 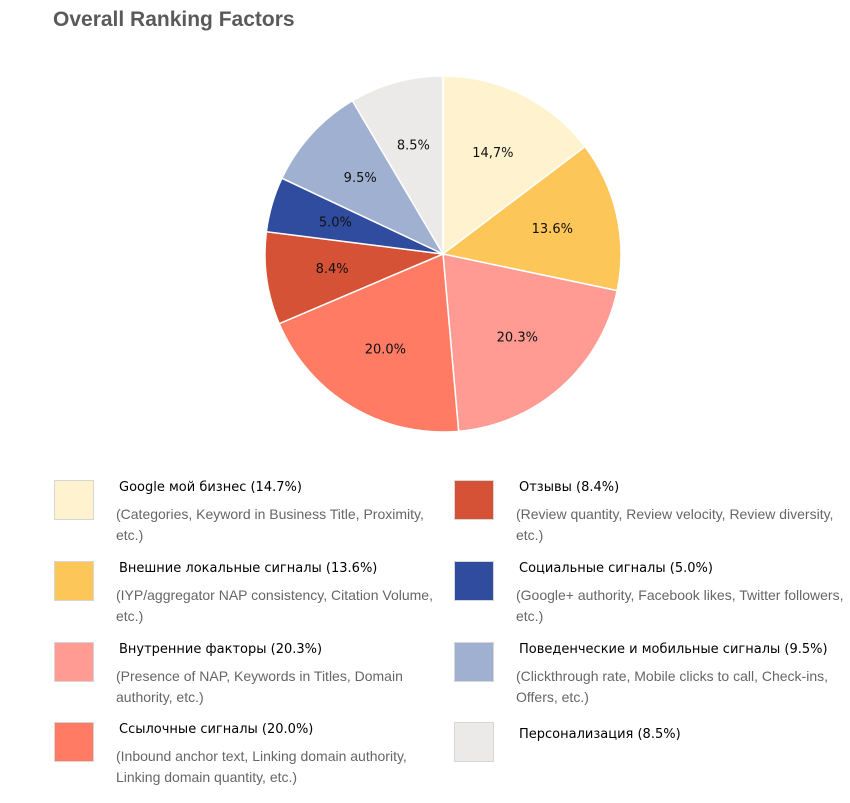 What do you see at coordinates (174, 19) in the screenshot?
I see `chart-title: Overall Ranking Factors` at bounding box center [174, 19].